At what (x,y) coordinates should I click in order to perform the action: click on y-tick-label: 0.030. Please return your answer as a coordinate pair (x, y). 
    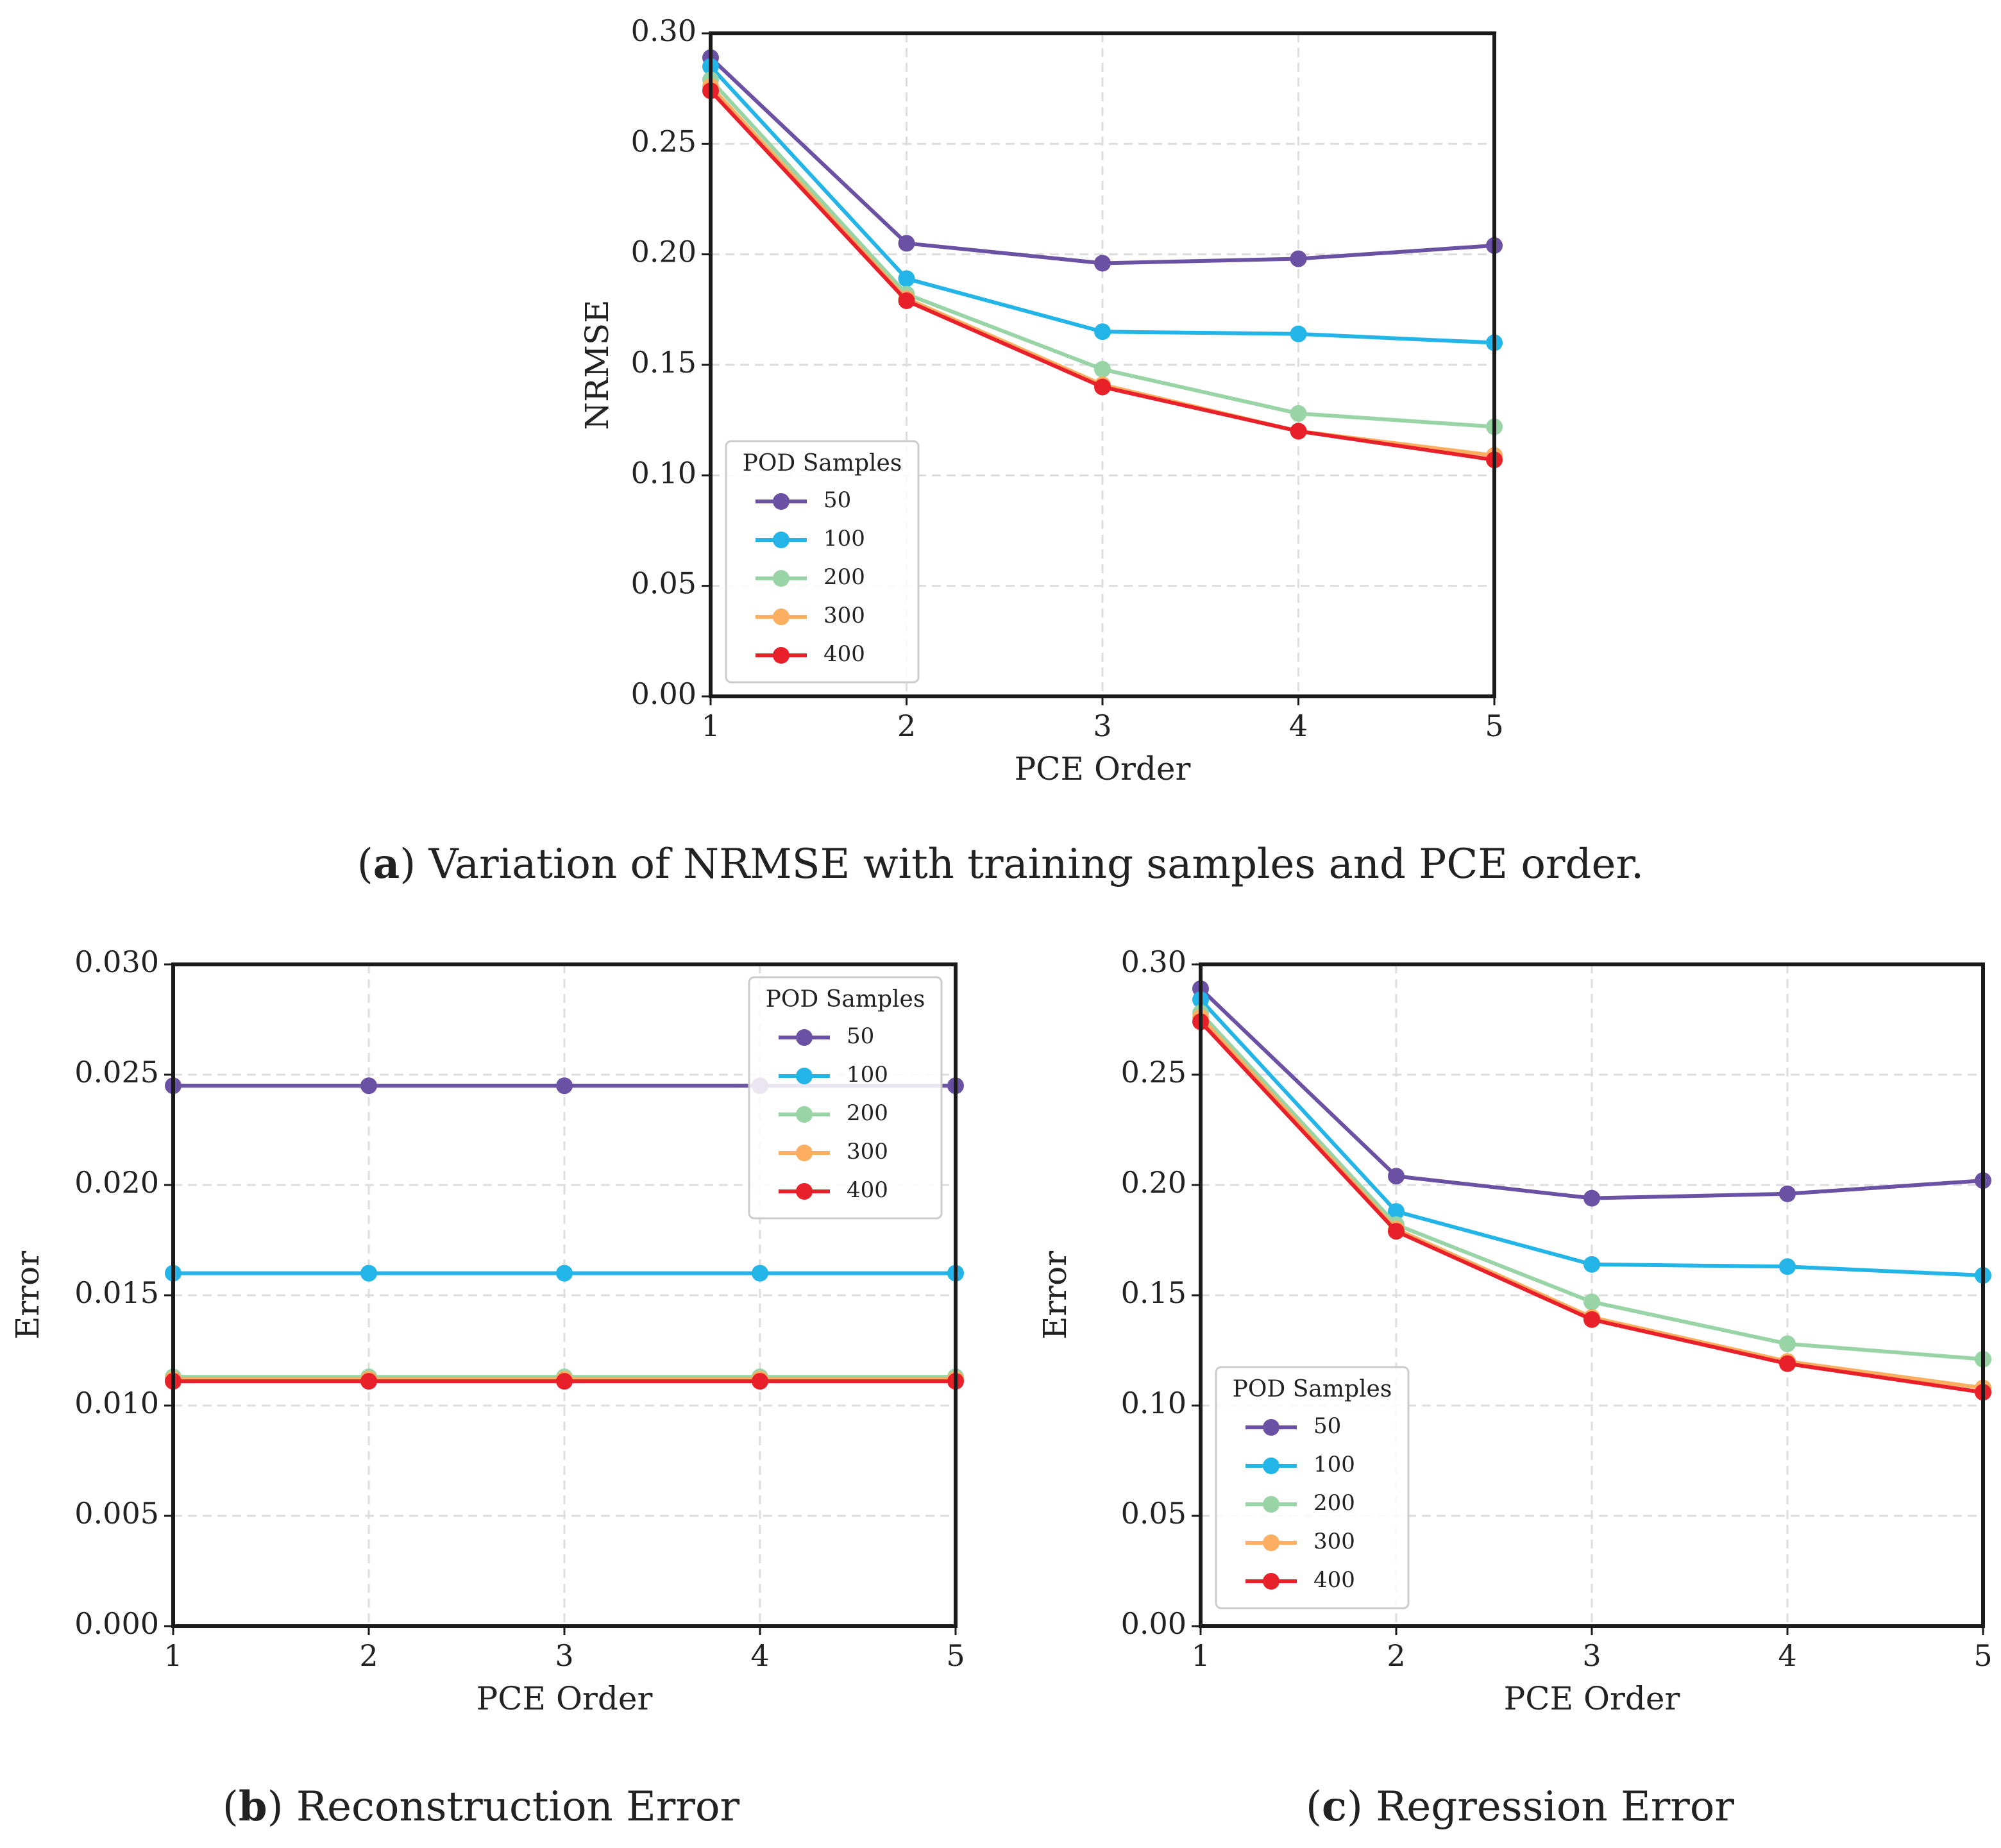
    Looking at the image, I should click on (116, 962).